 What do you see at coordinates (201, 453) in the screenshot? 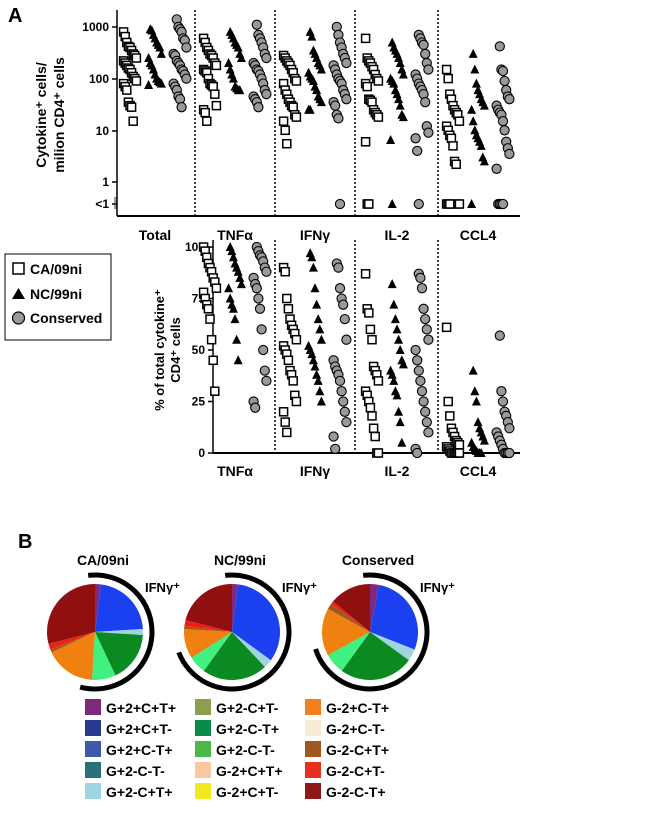
I see `y-tick-label: 0` at bounding box center [201, 453].